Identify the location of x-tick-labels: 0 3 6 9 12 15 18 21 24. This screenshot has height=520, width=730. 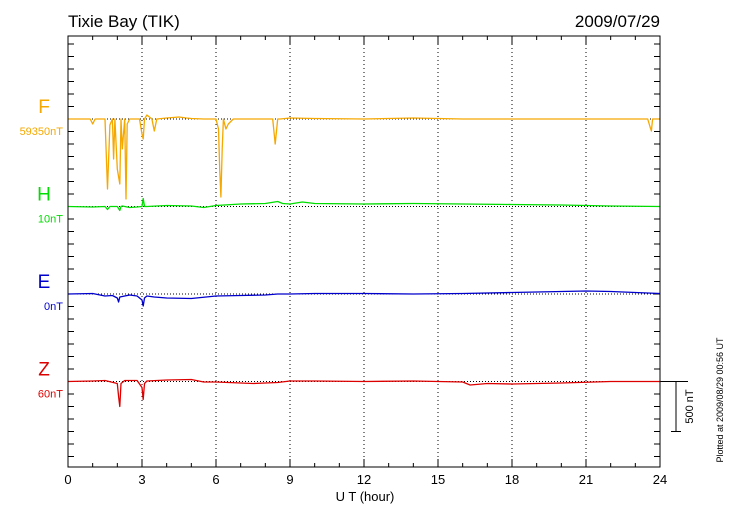
(365, 479).